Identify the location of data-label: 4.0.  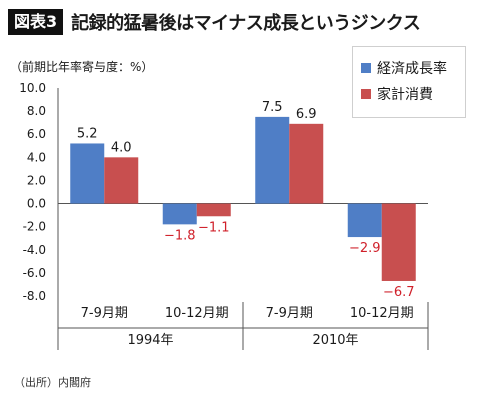
(121, 147).